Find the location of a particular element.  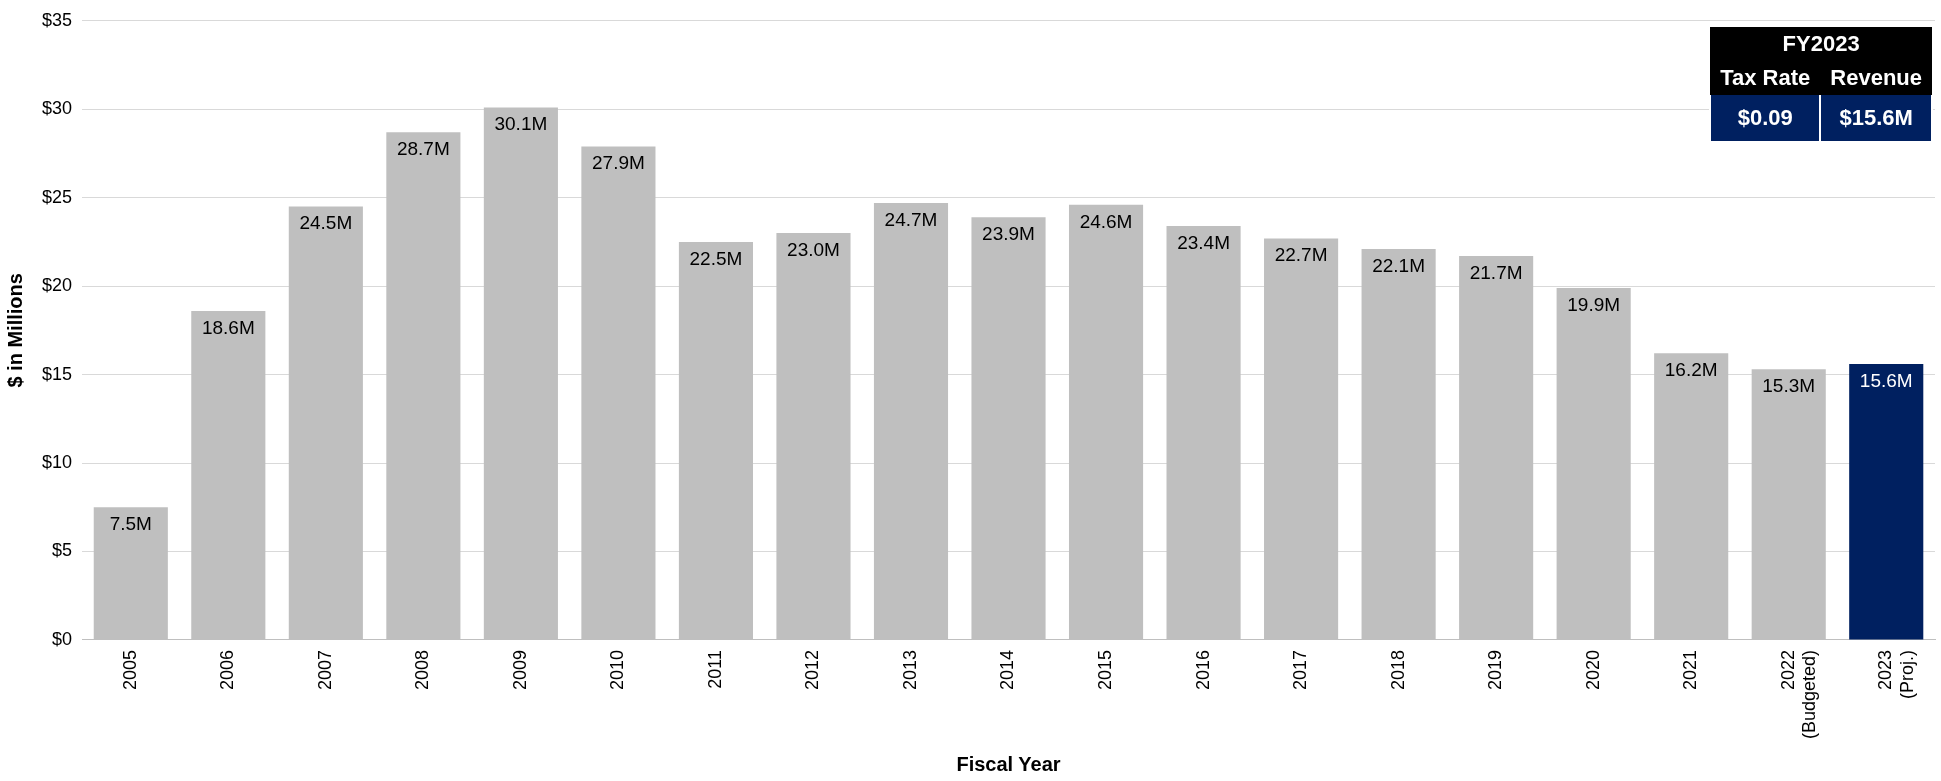

data-label: 22.1M is located at coordinates (1399, 265).